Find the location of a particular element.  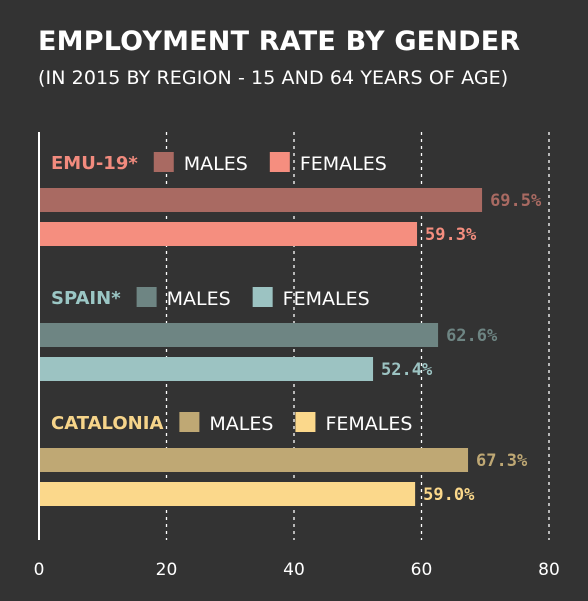

bar-spain-females is located at coordinates (206, 369).